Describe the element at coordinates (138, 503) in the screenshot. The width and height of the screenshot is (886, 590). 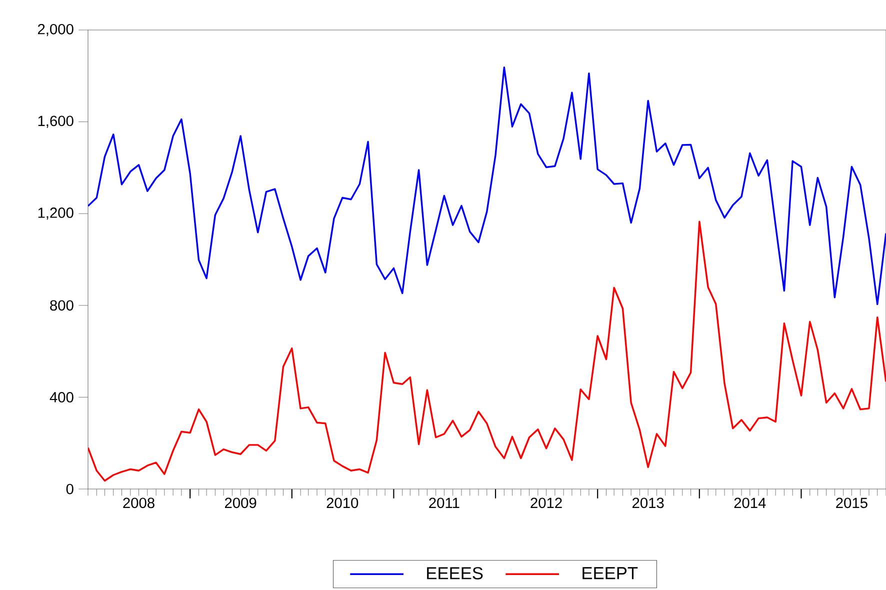
I see `x-tick-label: 2008` at that location.